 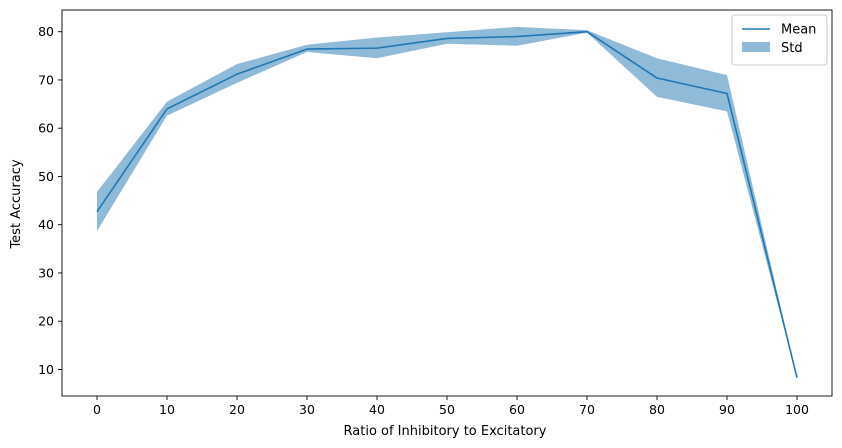 I want to click on y-tick-label: 20, so click(x=46, y=321).